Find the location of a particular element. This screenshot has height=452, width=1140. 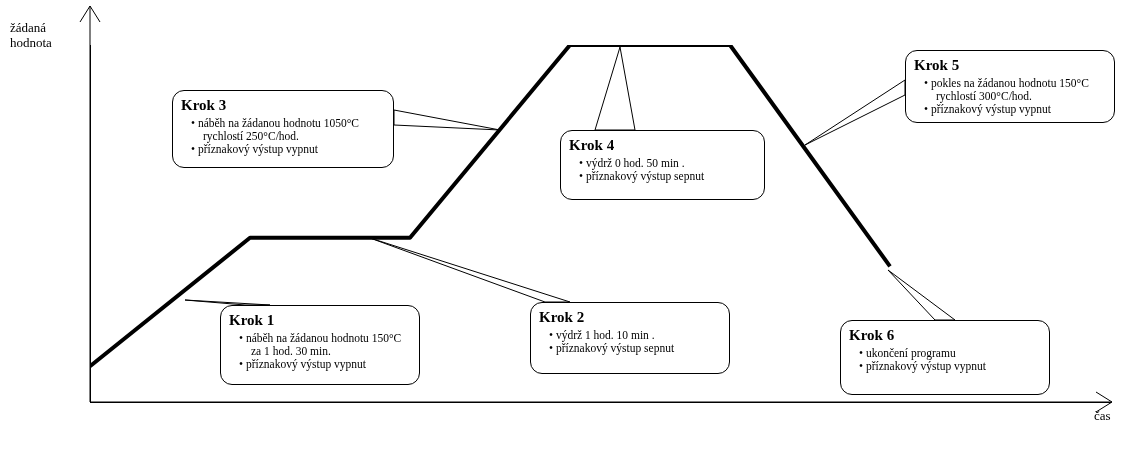

speech-bubble: Krok 3 • náběh na žádanou hodnotu 1050°C rychlostí 250°C/hod. • příznakový výstup vypnut is located at coordinates (283, 129).